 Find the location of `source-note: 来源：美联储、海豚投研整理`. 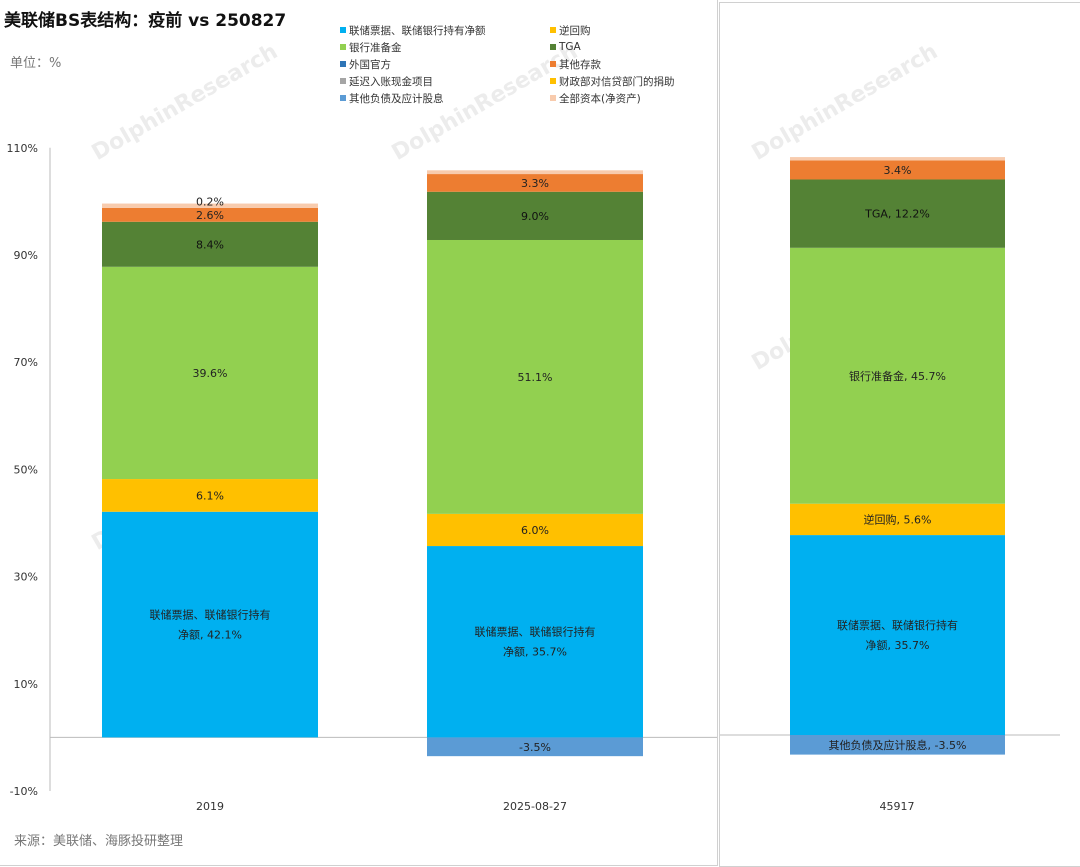

source-note: 来源：美联储、海豚投研整理 is located at coordinates (99, 841).